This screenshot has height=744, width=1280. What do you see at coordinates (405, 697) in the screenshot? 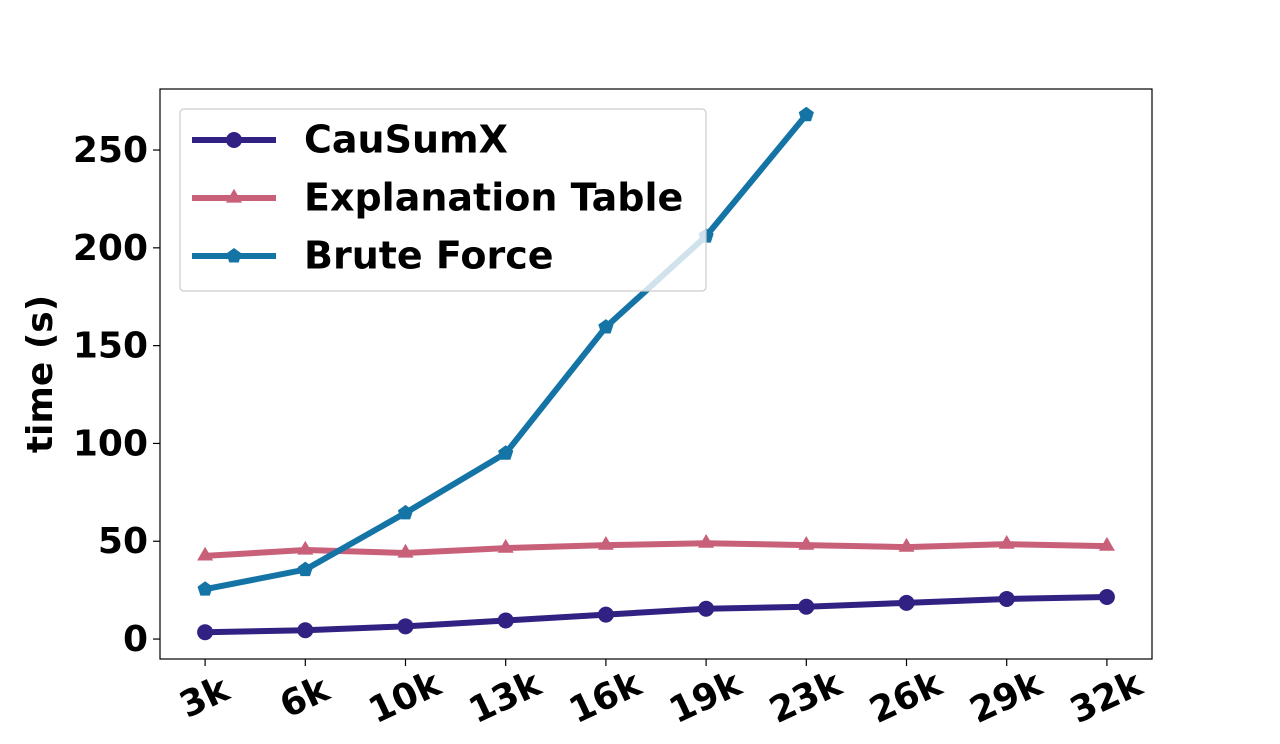
I see `x-tick-label: 10k` at bounding box center [405, 697].